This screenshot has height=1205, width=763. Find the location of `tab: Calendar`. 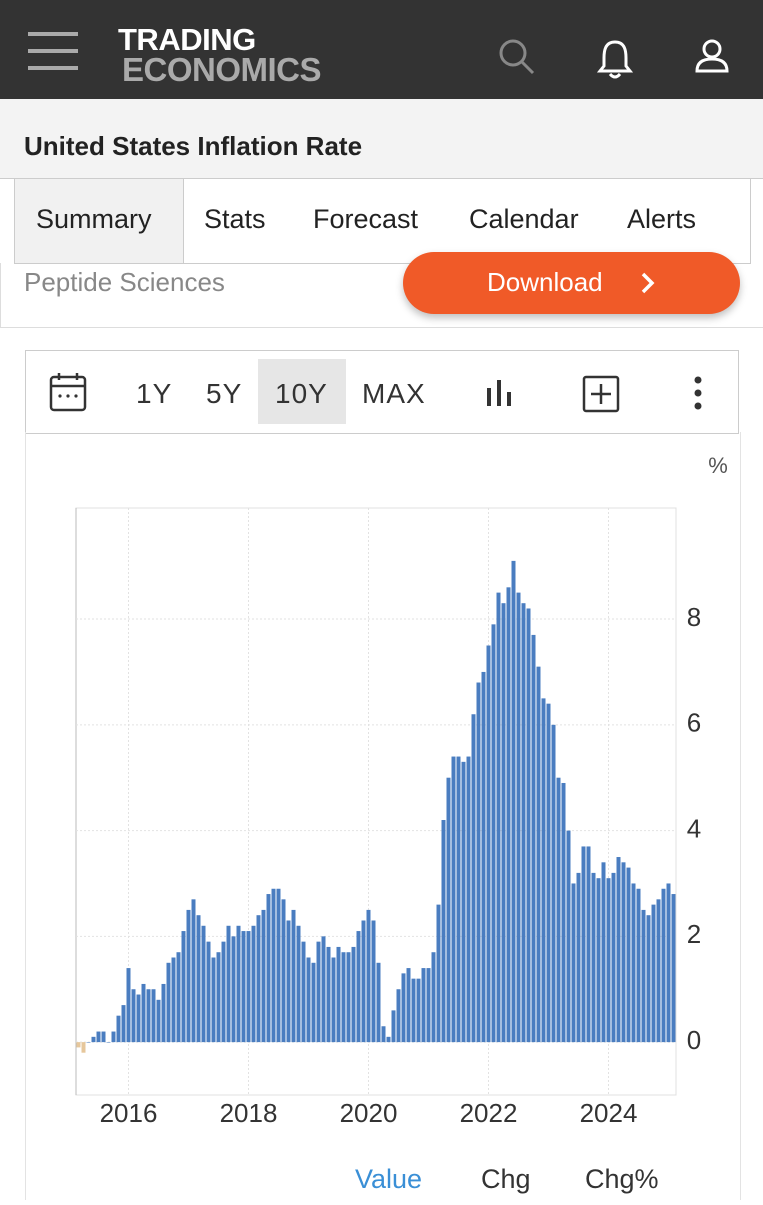

tab: Calendar is located at coordinates (524, 219).